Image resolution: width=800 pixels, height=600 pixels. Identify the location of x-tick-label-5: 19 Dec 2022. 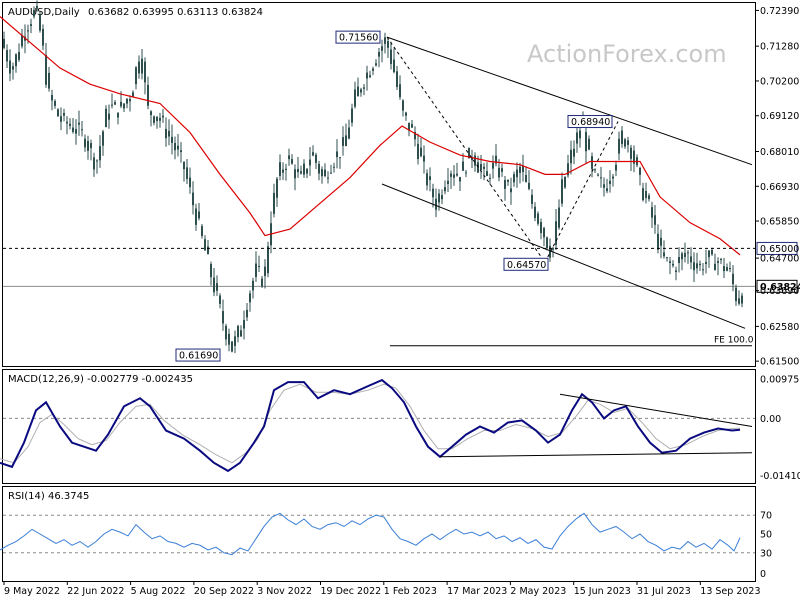
(351, 591).